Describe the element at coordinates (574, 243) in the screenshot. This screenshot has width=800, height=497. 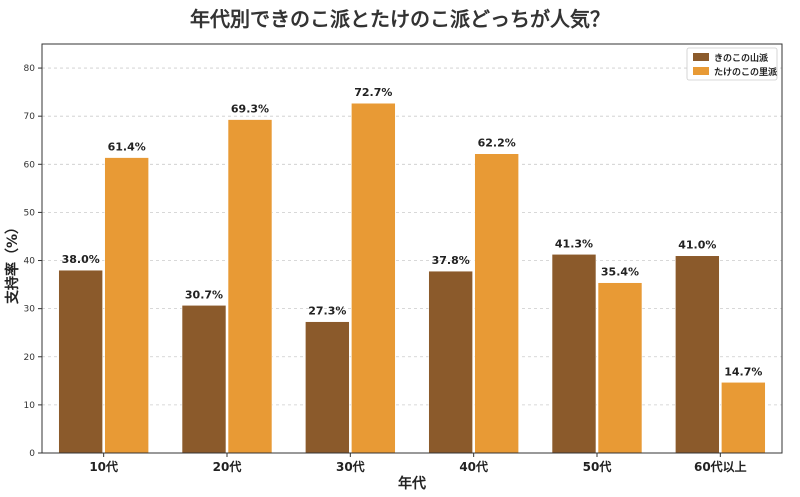
I see `data-label: 41.3%` at that location.